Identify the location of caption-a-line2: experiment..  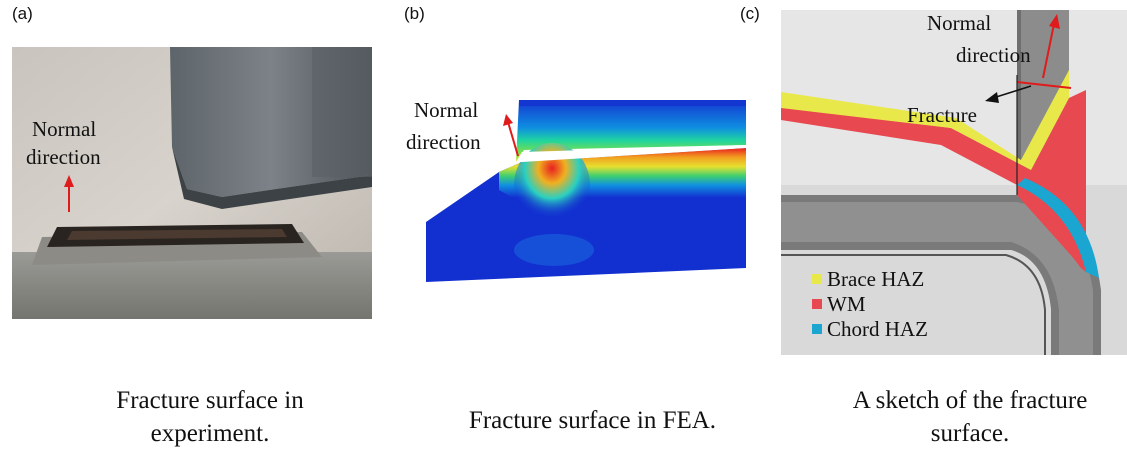
(210, 433).